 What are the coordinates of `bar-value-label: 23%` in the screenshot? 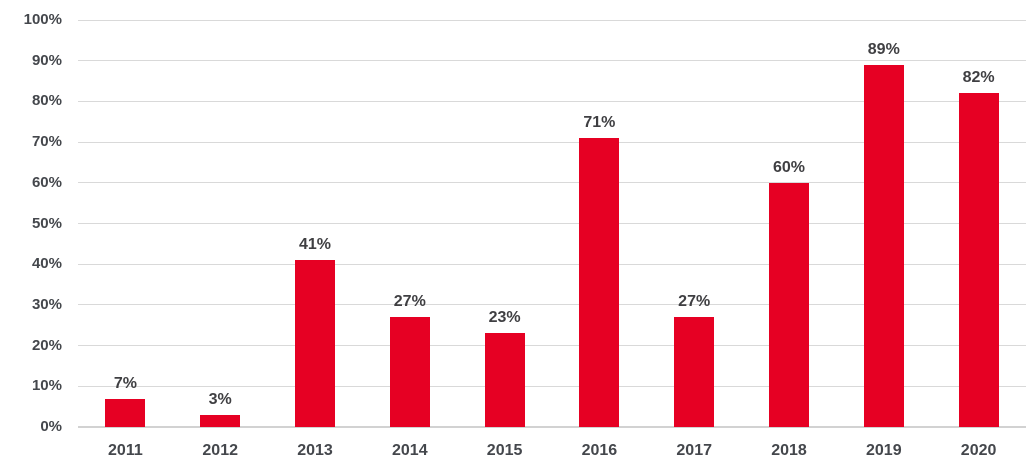 It's located at (504, 318).